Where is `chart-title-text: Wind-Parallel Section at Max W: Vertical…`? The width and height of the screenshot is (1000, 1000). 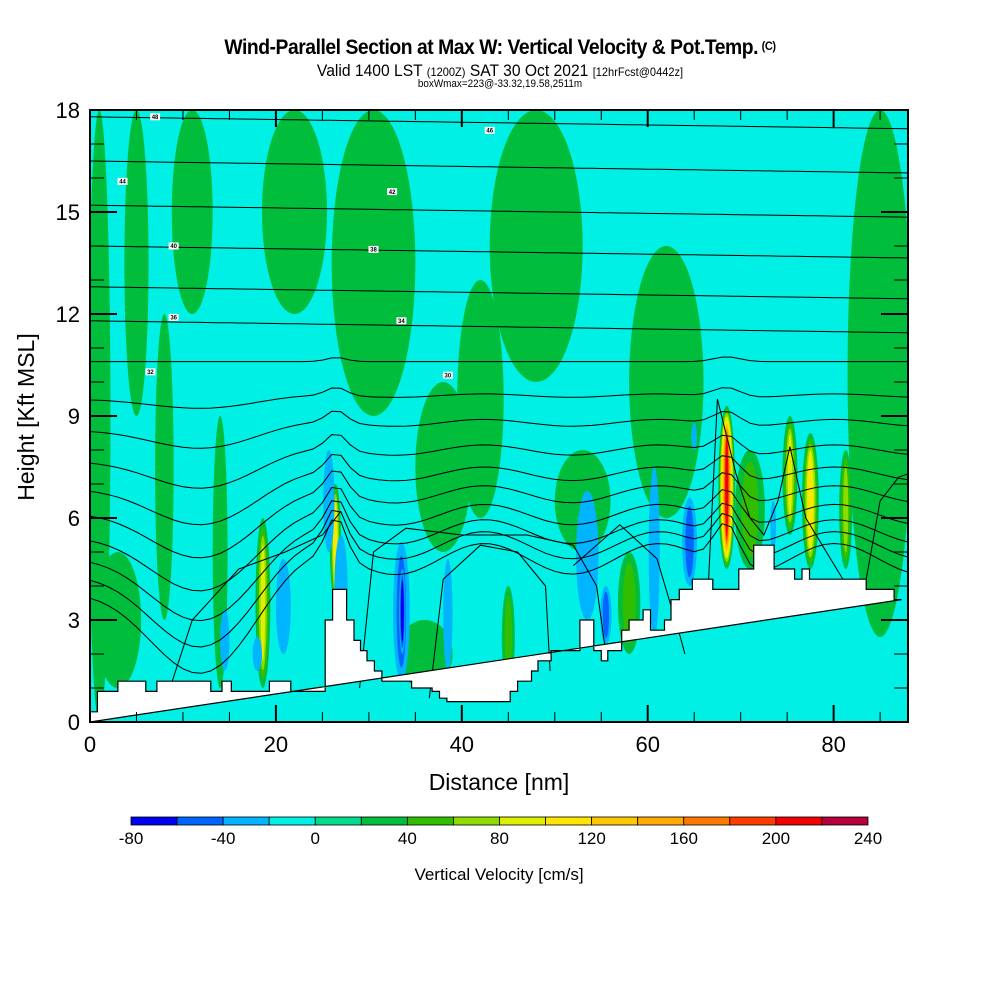
chart-title-text: Wind-Parallel Section at Max W: Vertical… is located at coordinates (491, 47).